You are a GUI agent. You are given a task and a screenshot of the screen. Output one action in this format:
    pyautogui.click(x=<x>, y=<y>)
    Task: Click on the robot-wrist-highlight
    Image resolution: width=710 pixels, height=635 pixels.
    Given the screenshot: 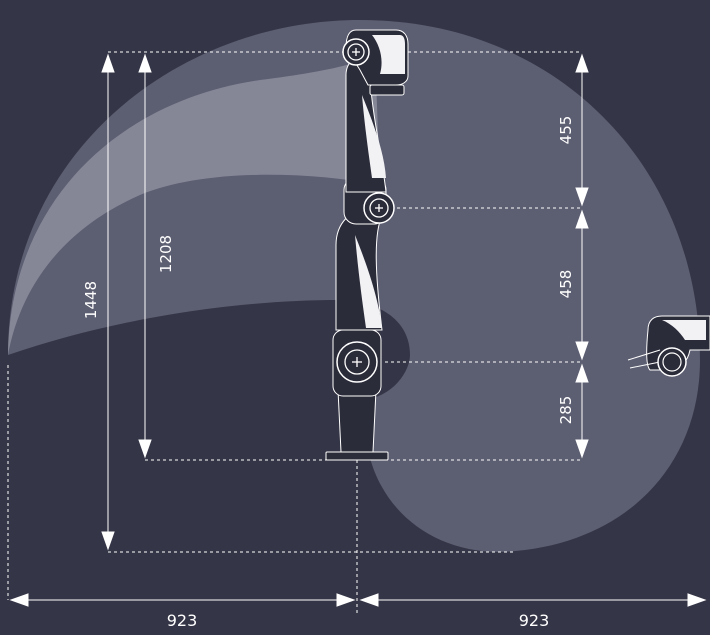 What is the action you would take?
    pyautogui.click(x=388, y=54)
    